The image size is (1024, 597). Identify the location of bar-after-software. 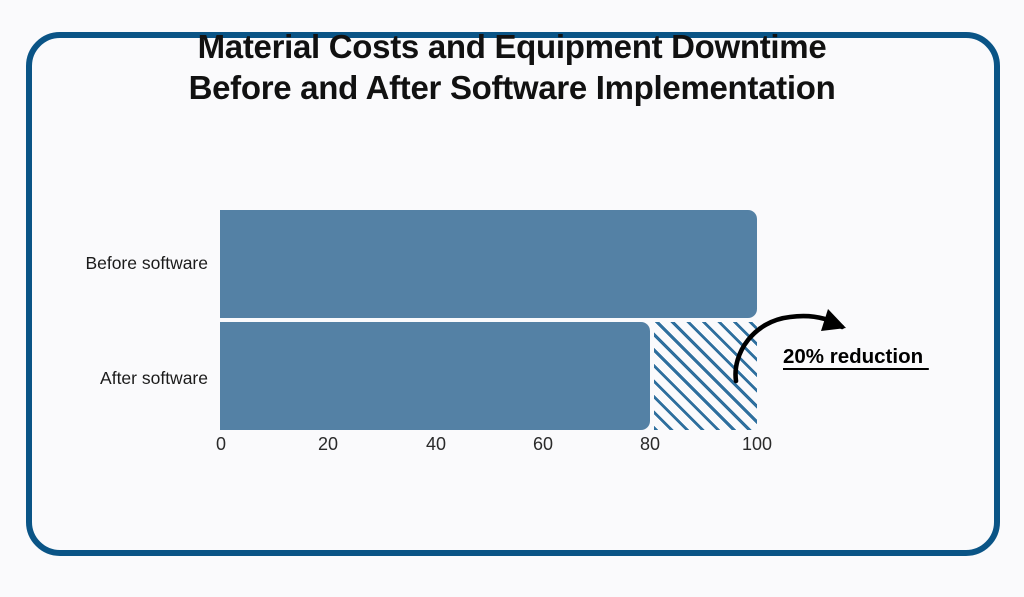
(435, 376).